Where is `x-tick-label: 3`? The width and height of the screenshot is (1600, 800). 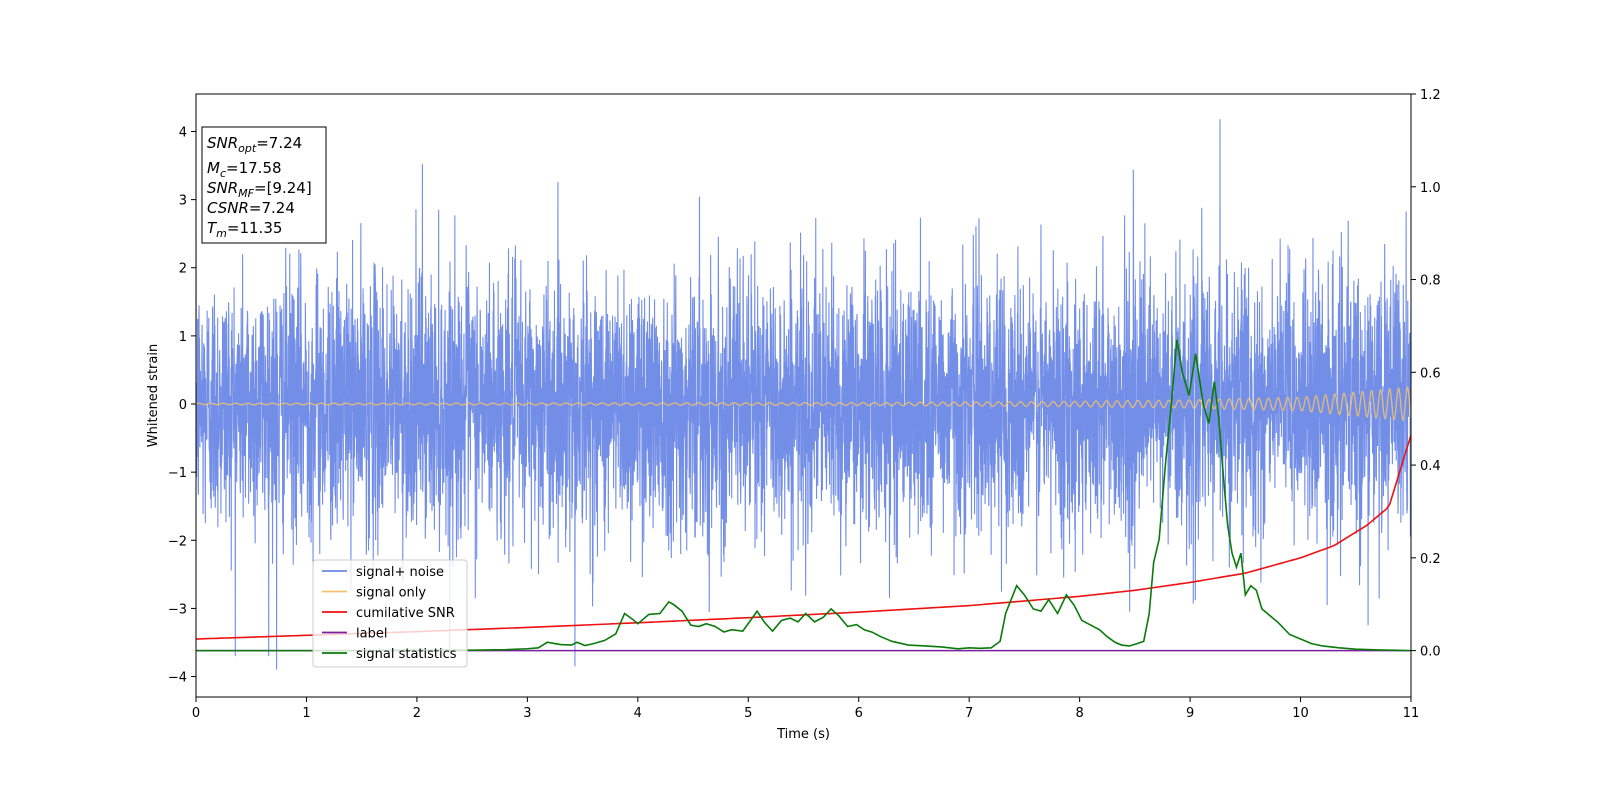 x-tick-label: 3 is located at coordinates (527, 713).